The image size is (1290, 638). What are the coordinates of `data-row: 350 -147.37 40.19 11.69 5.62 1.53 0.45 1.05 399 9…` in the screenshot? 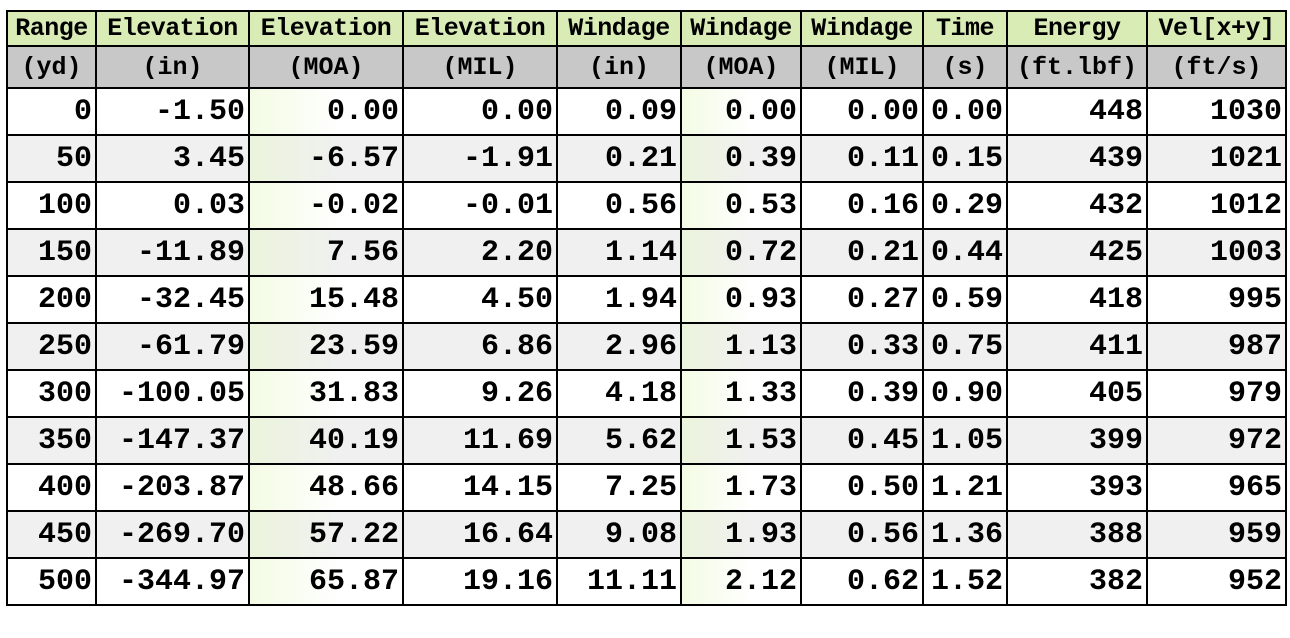 It's located at (646, 440).